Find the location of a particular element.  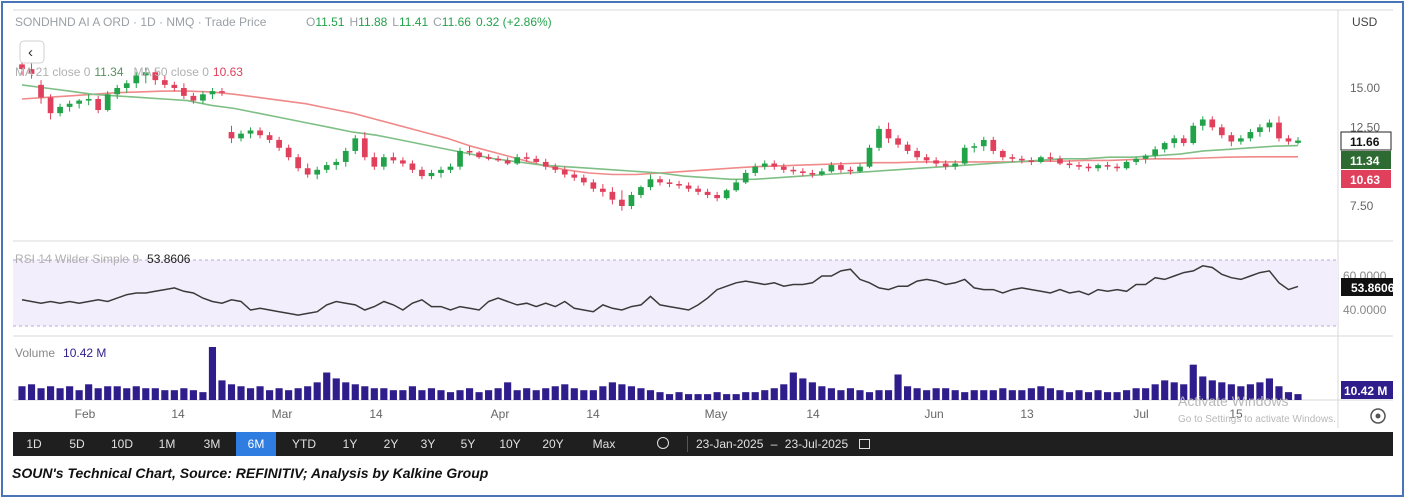

low-label: L is located at coordinates (395, 22).